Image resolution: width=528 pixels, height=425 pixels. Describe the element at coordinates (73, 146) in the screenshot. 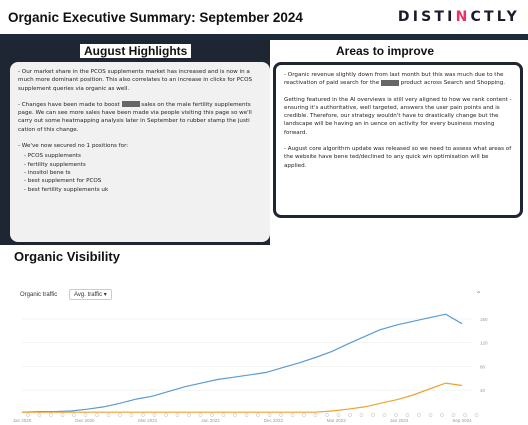

I see `highlight-paragraph: - We've now secured no 1 positions for:` at that location.